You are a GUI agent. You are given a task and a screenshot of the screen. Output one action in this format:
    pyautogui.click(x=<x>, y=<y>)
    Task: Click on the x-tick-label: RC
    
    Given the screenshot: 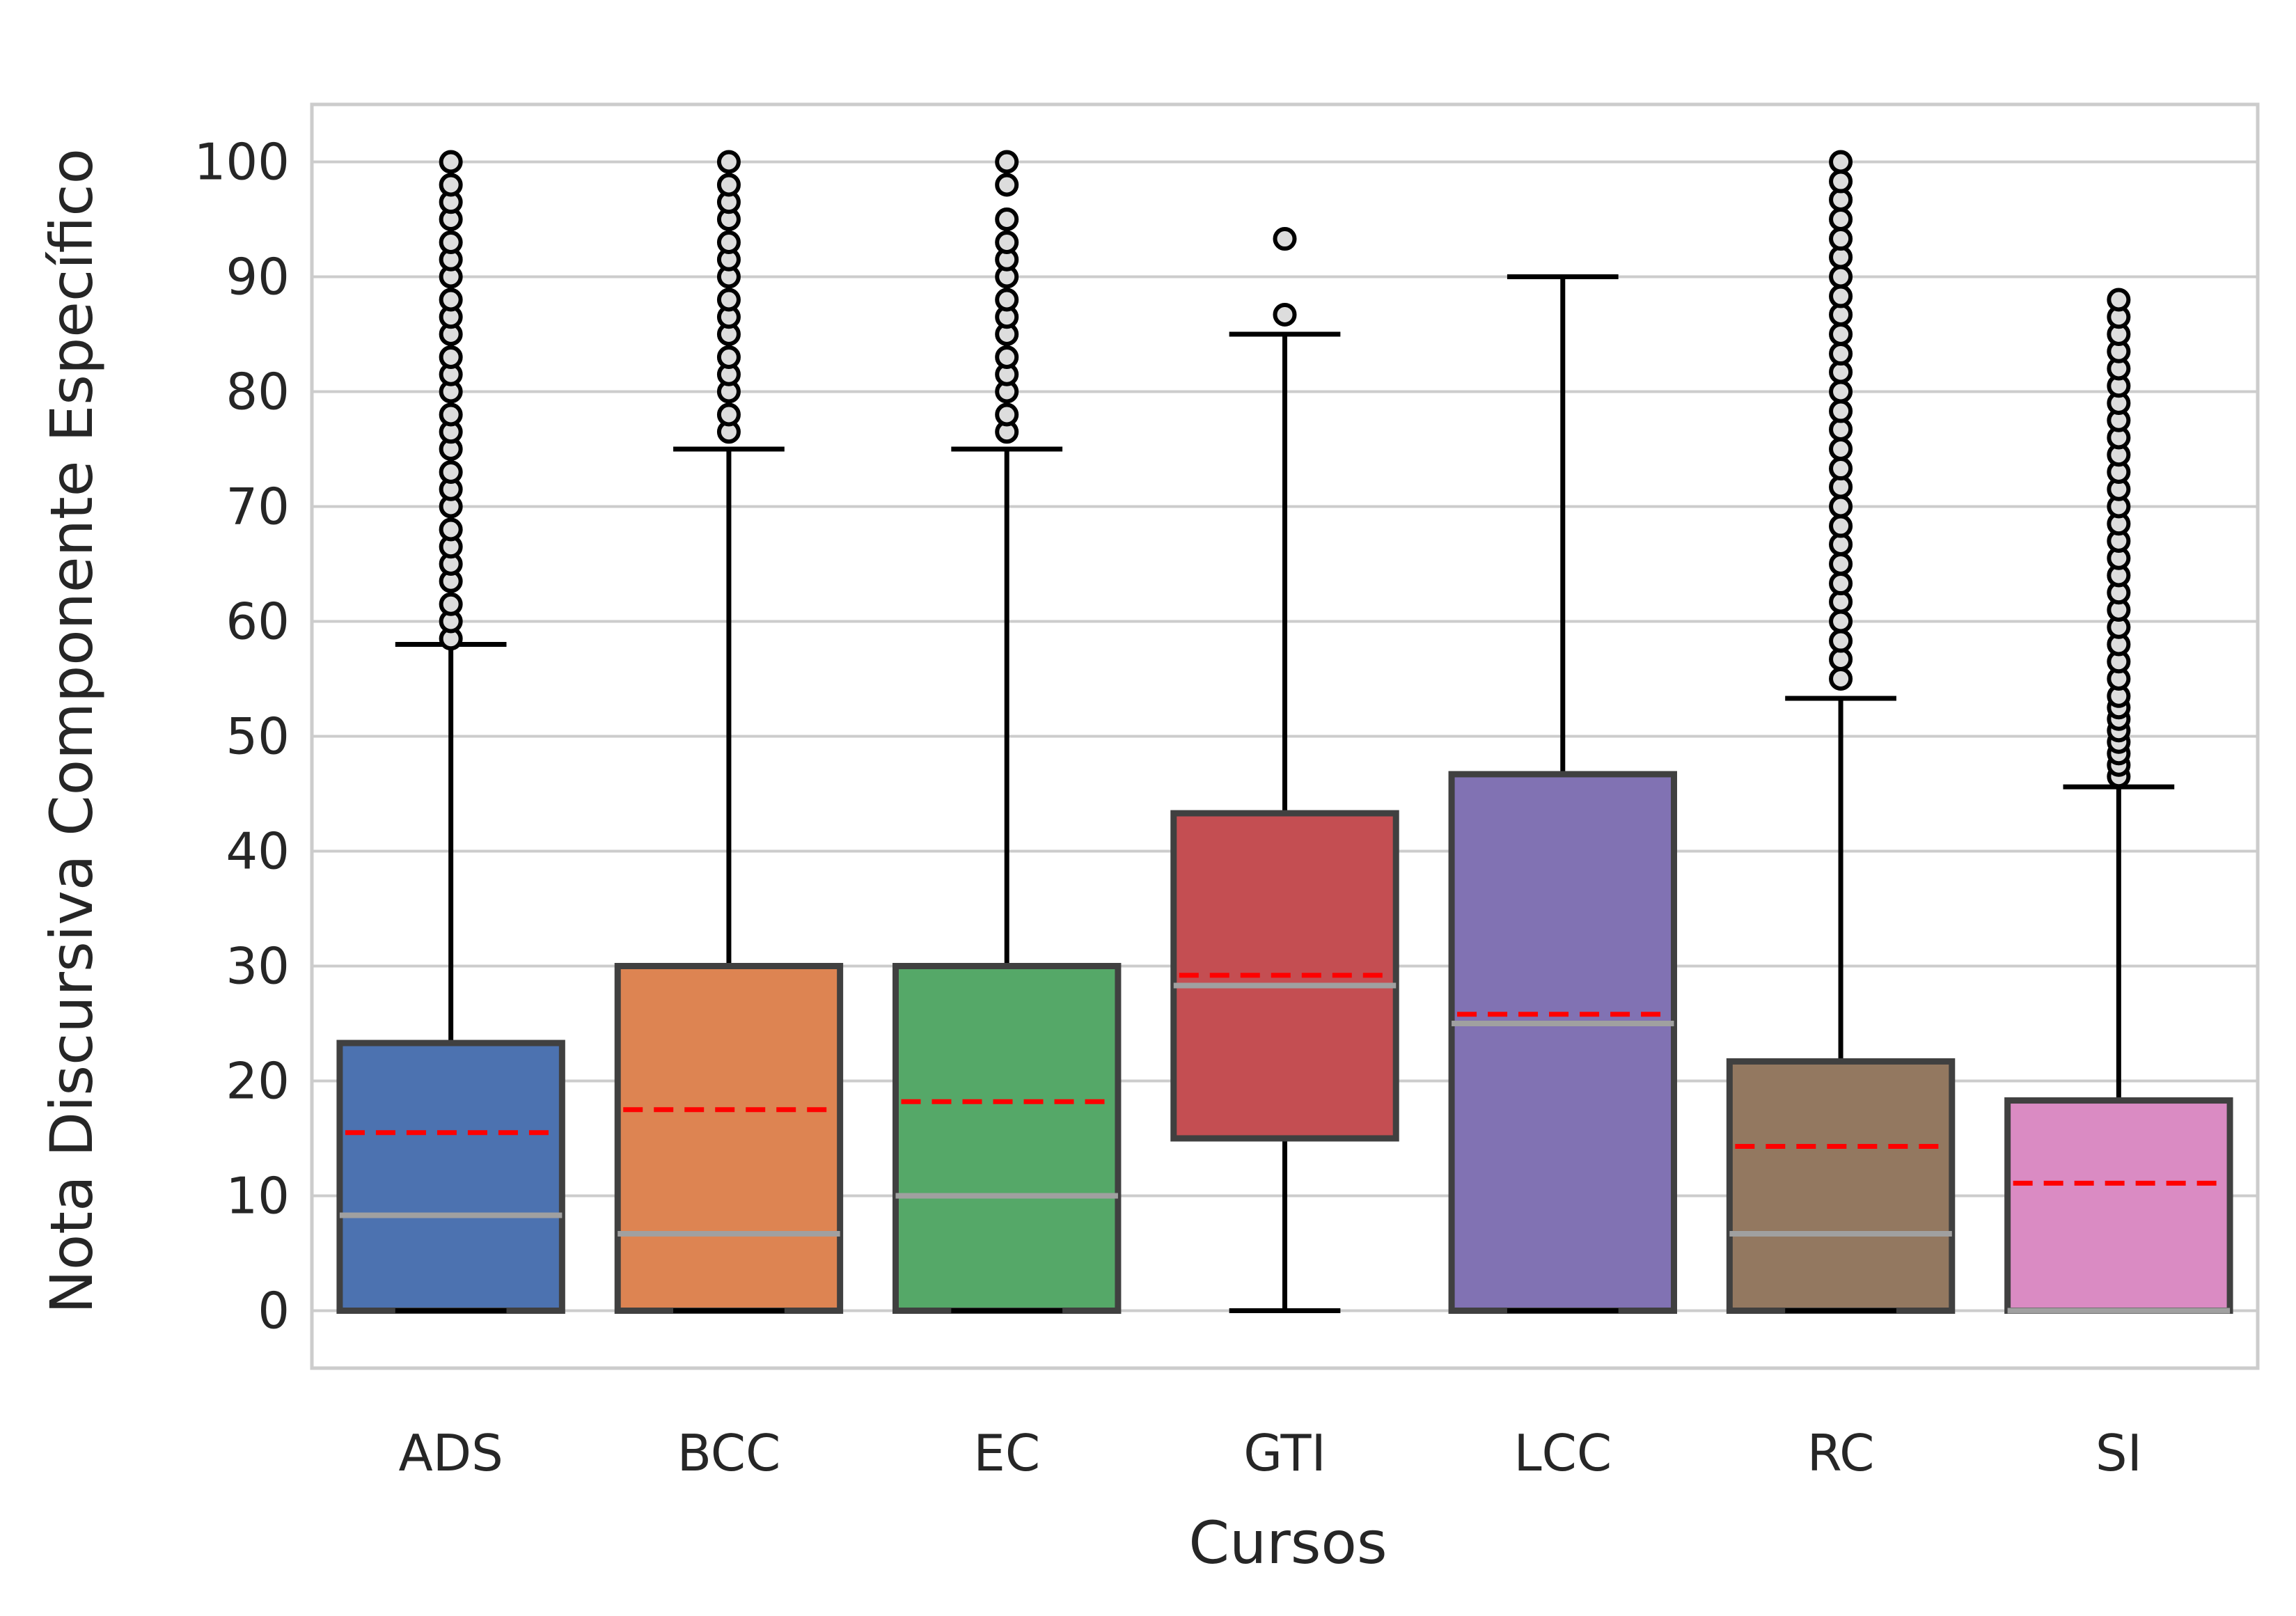 What is the action you would take?
    pyautogui.click(x=1841, y=1453)
    